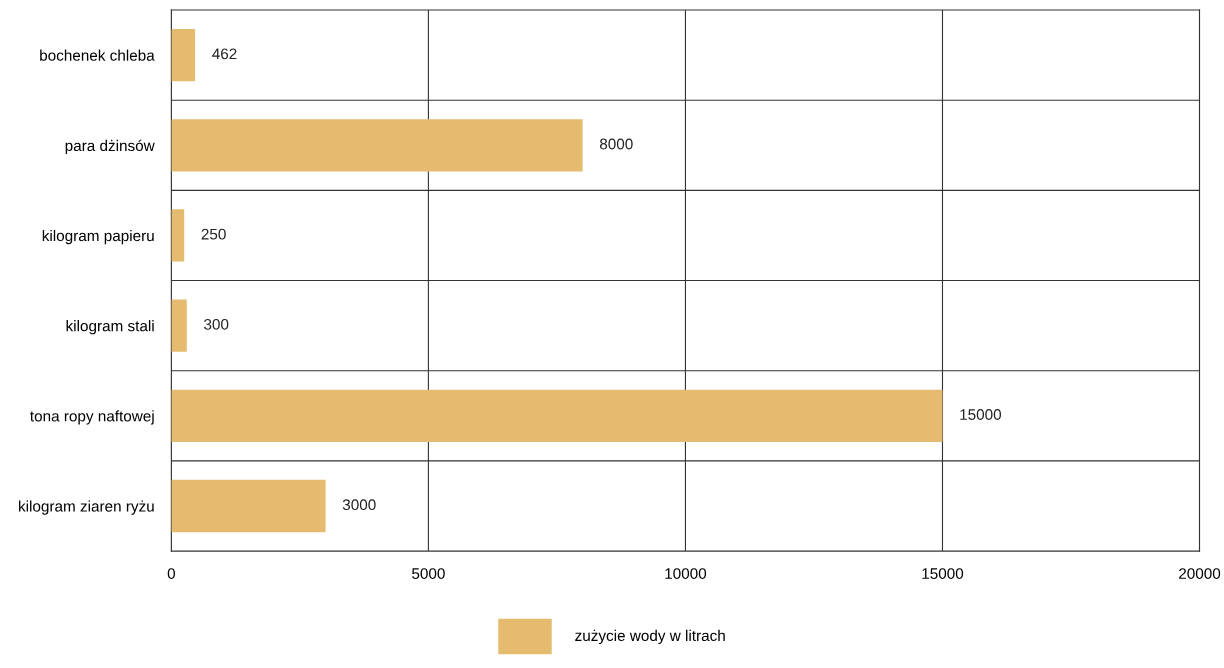  I want to click on y-tick-label: kilogram papieru, so click(98, 237).